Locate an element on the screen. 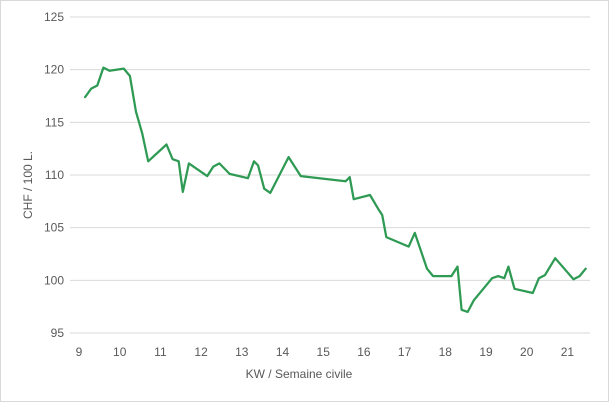  x-tick-label: 9 is located at coordinates (79, 352).